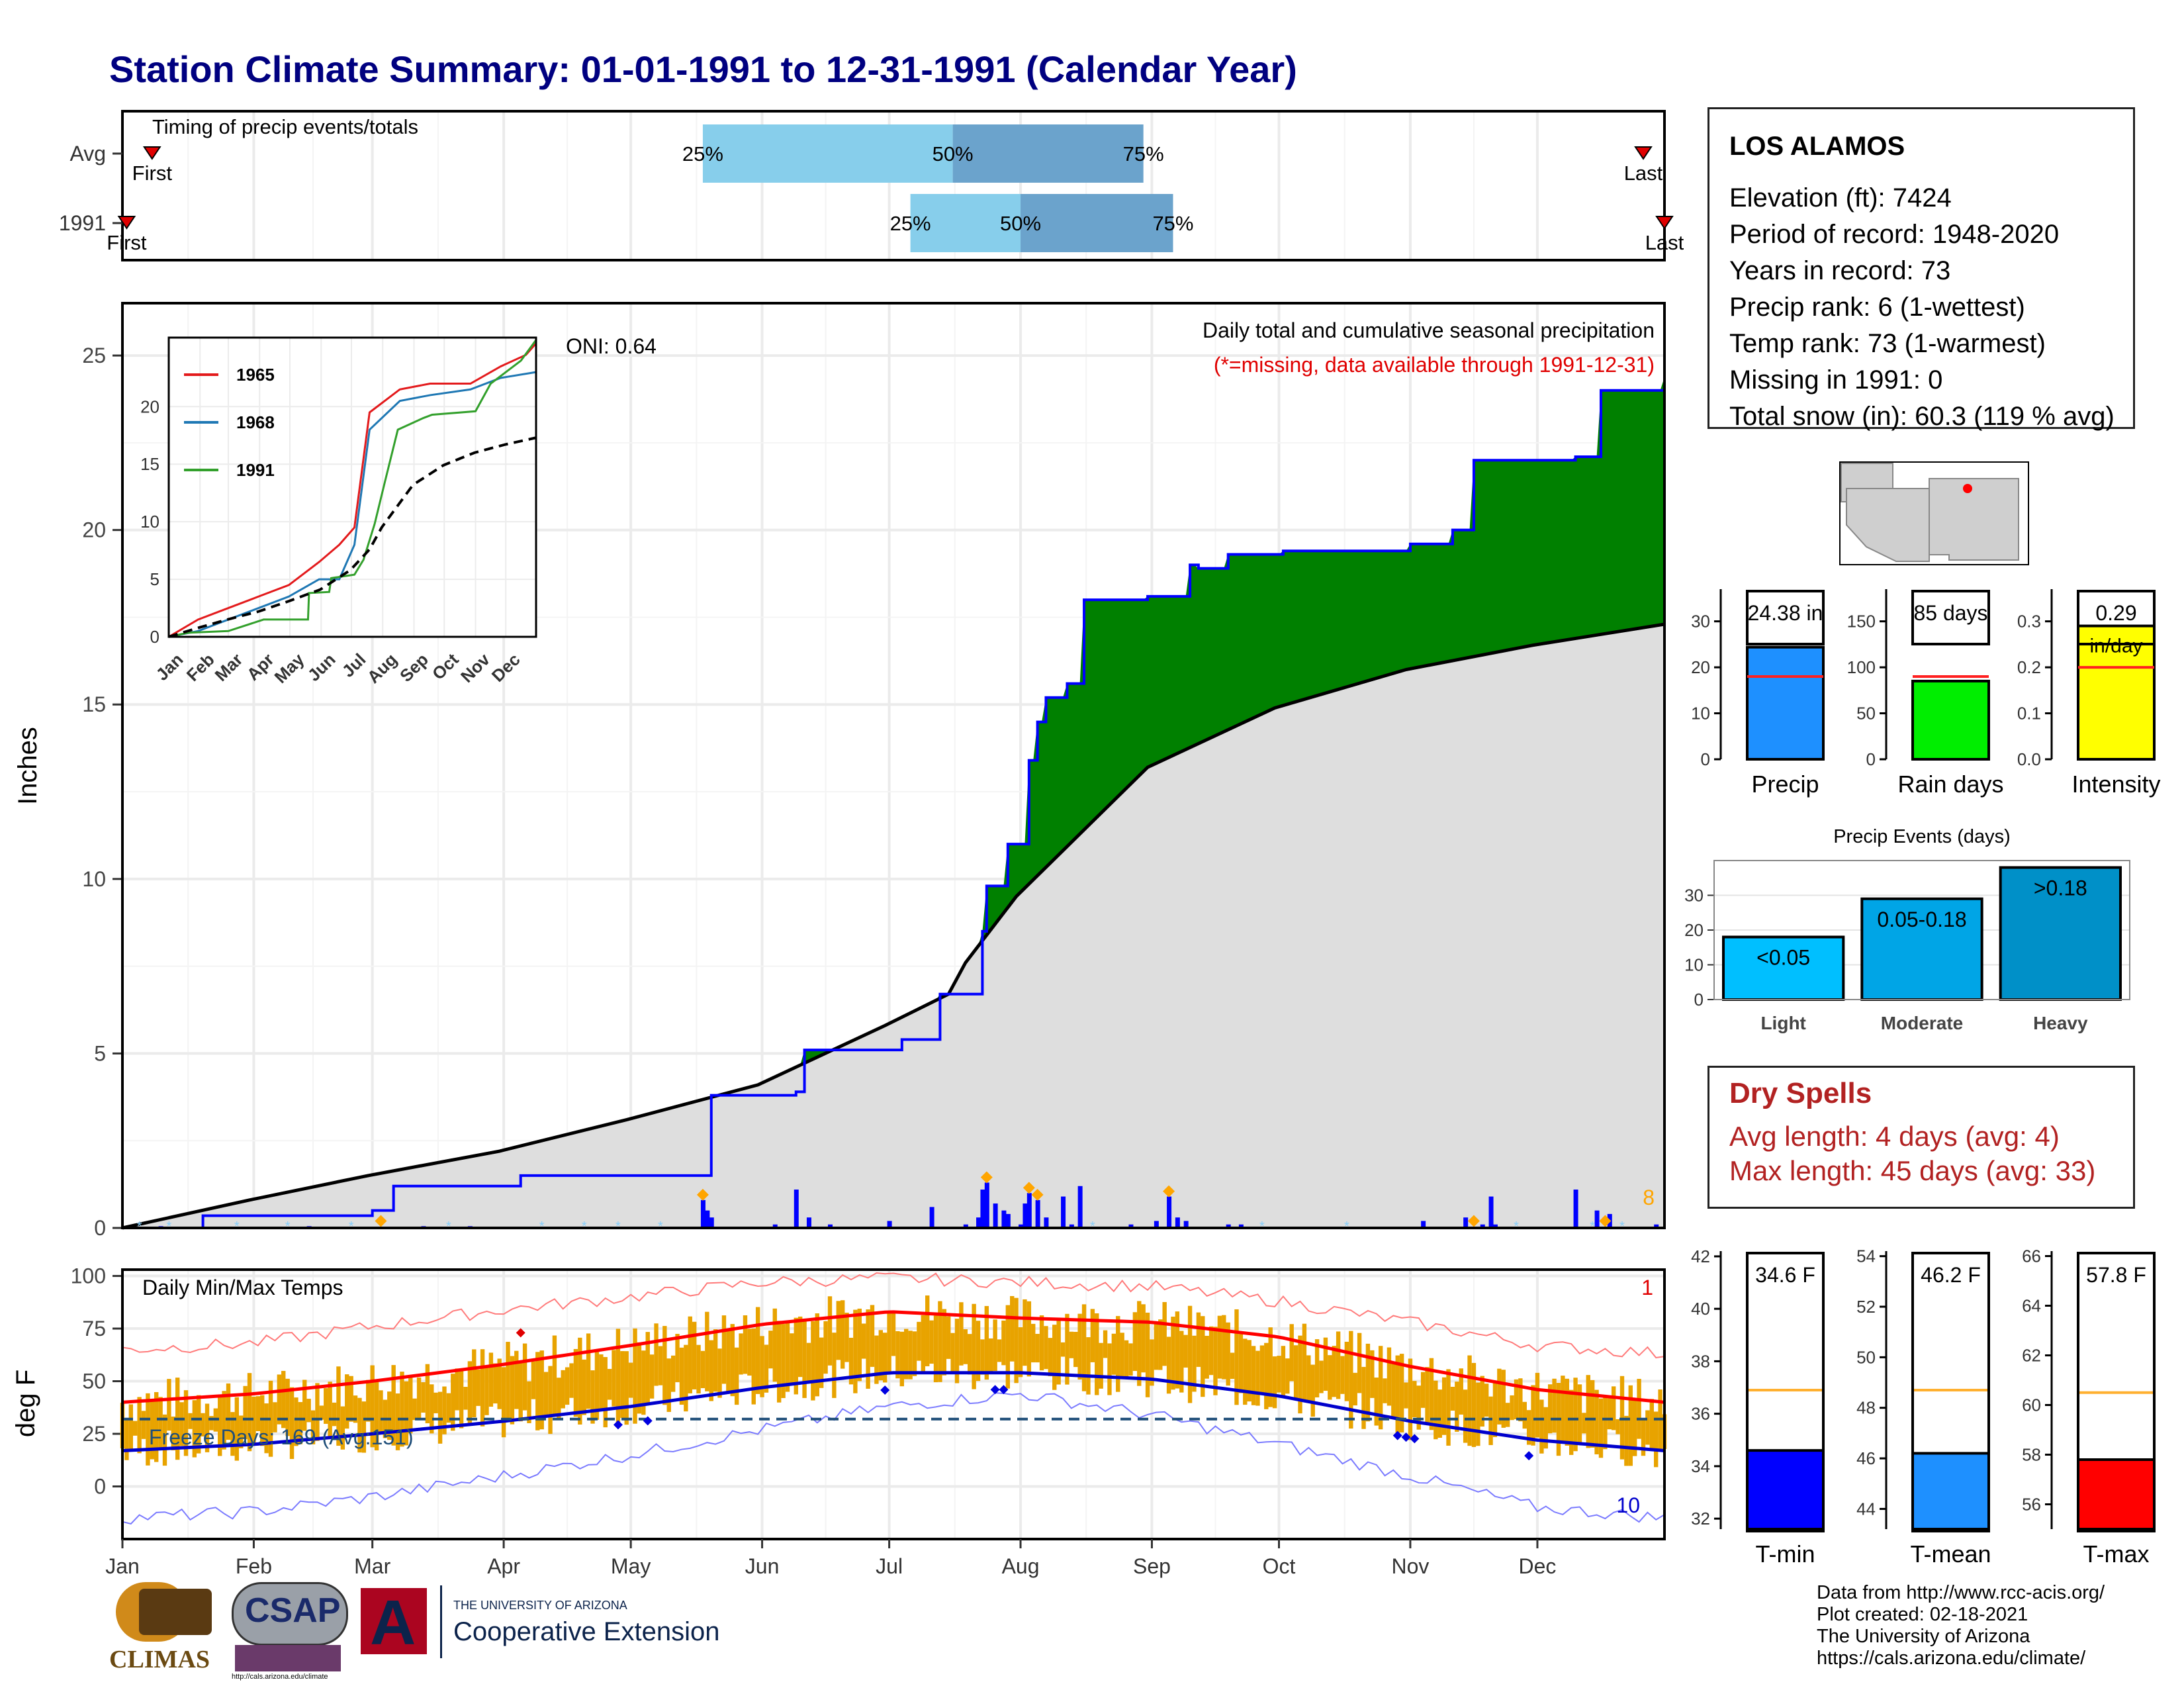  What do you see at coordinates (1866, 1509) in the screenshot?
I see `mini-y-tick-label: 44` at bounding box center [1866, 1509].